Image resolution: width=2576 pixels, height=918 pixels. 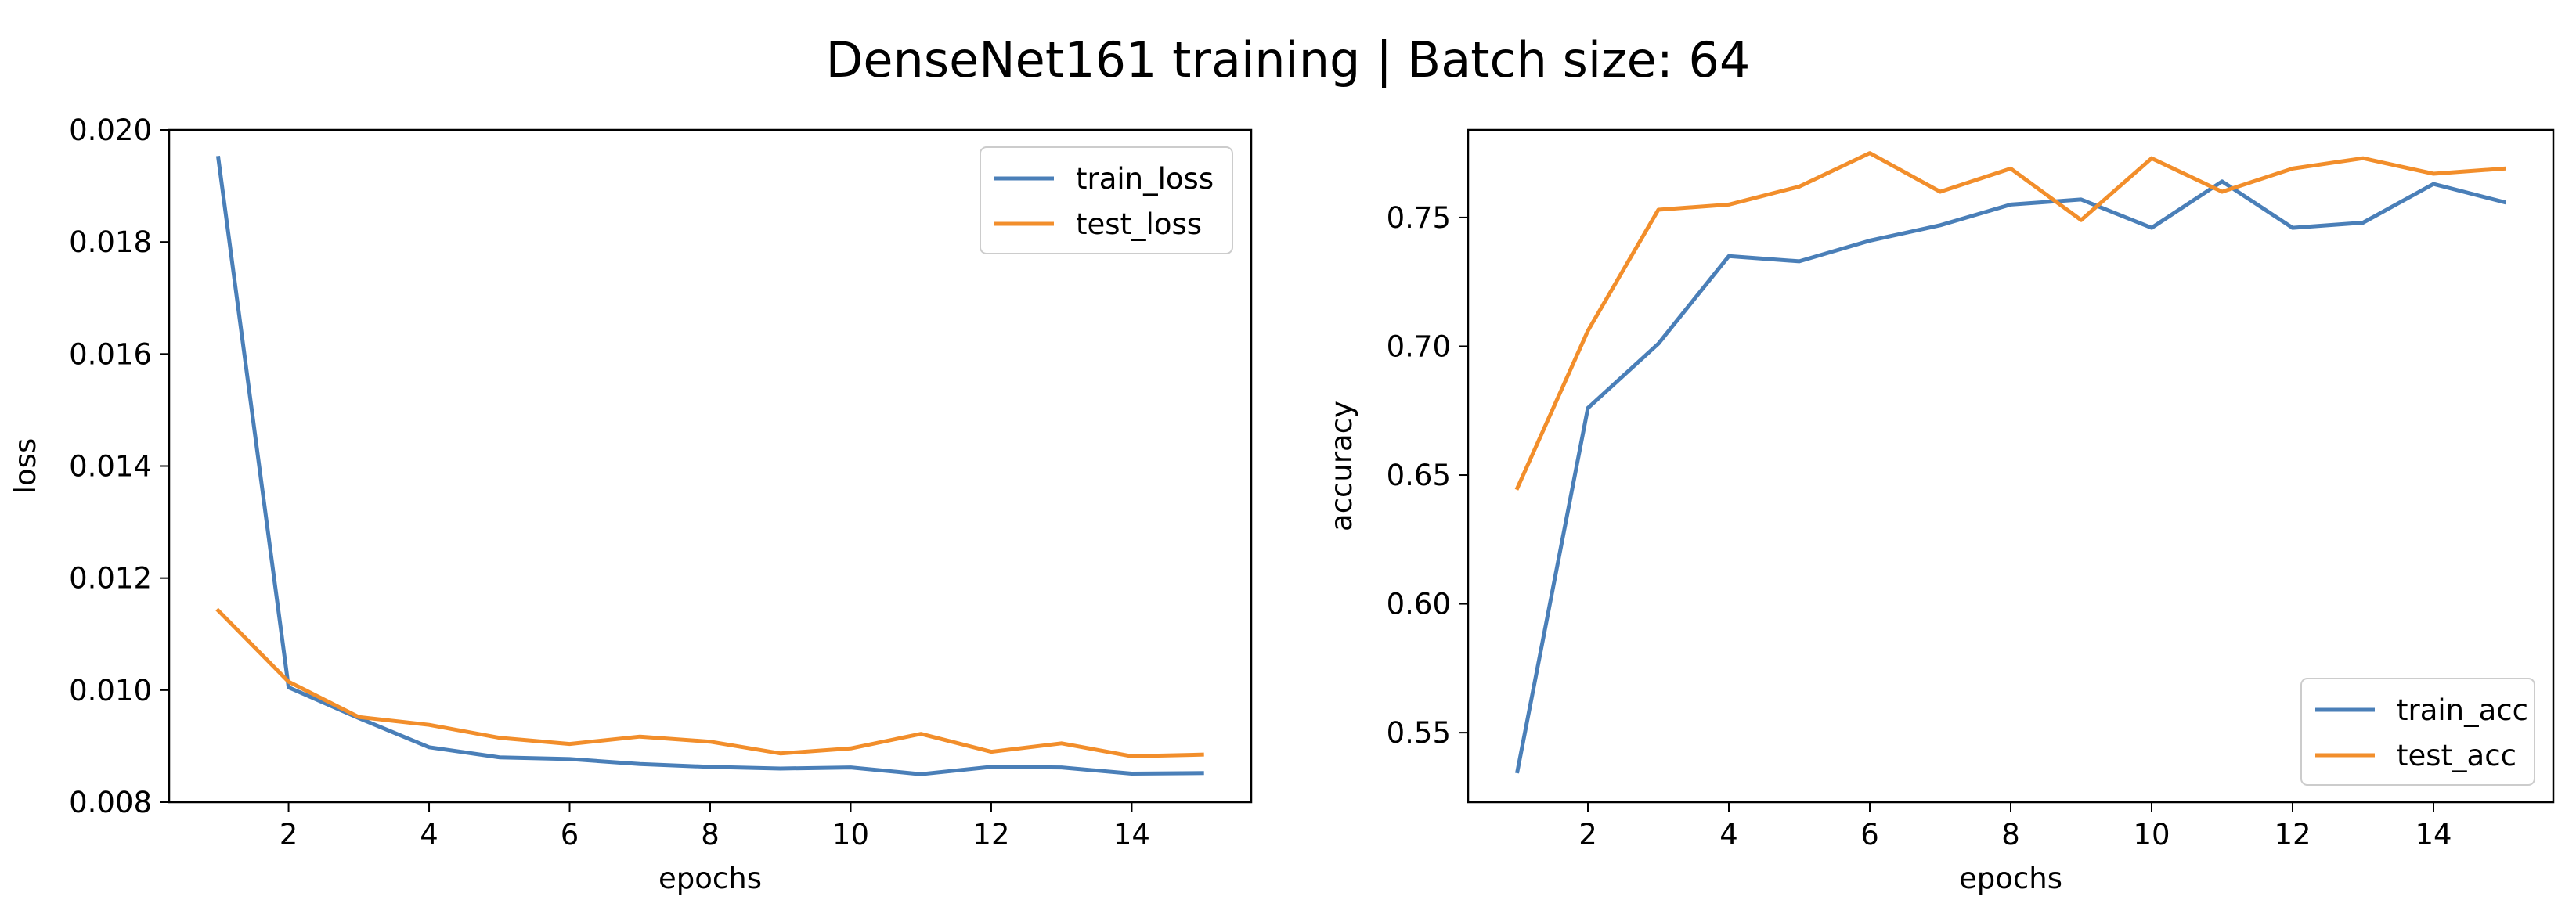 What do you see at coordinates (110, 690) in the screenshot?
I see `loss-y-tick-label: 0.010` at bounding box center [110, 690].